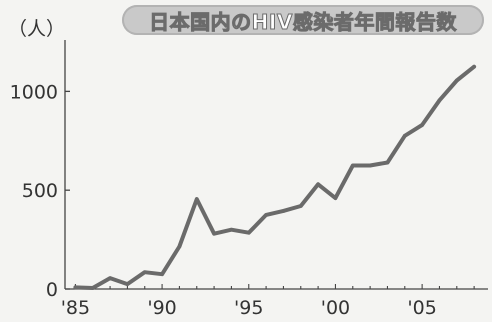 Image resolution: width=492 pixels, height=322 pixels. I want to click on y-tick-label: 0, so click(52, 290).